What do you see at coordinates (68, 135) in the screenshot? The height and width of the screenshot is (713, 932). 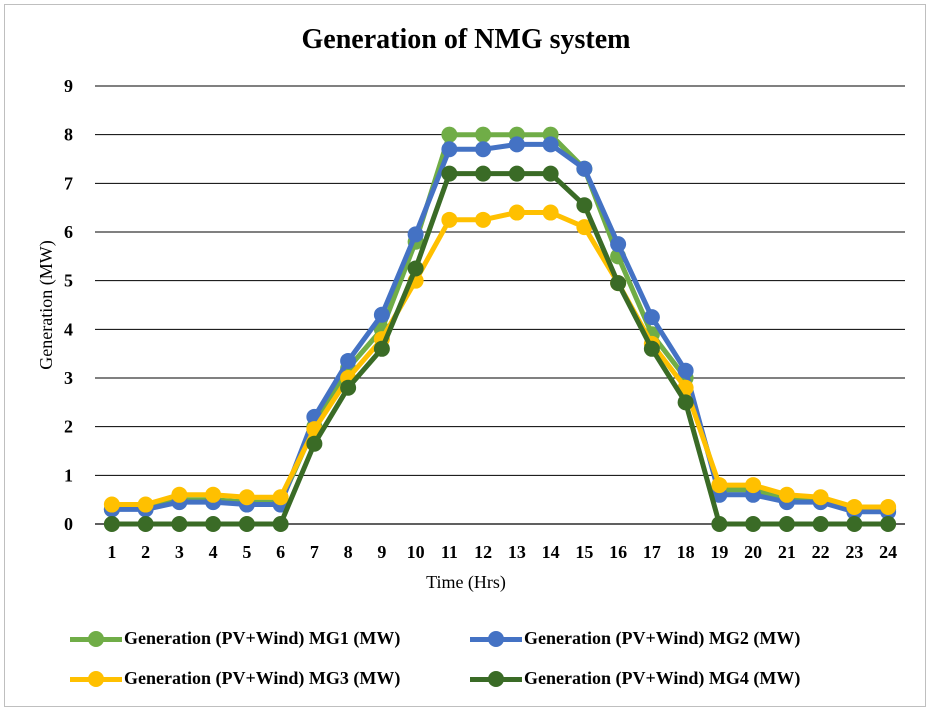 I see `y-tick-label: 8` at bounding box center [68, 135].